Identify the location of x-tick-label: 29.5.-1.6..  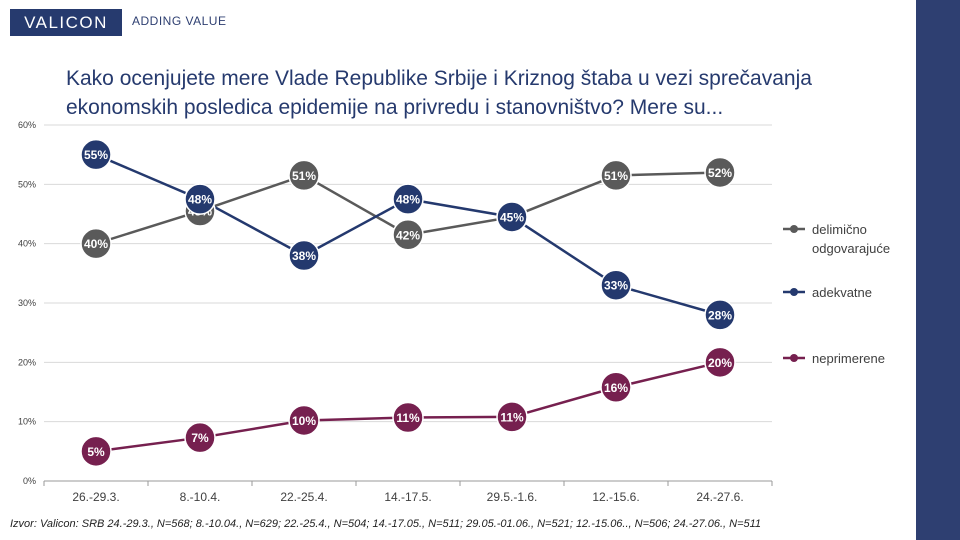
(512, 497).